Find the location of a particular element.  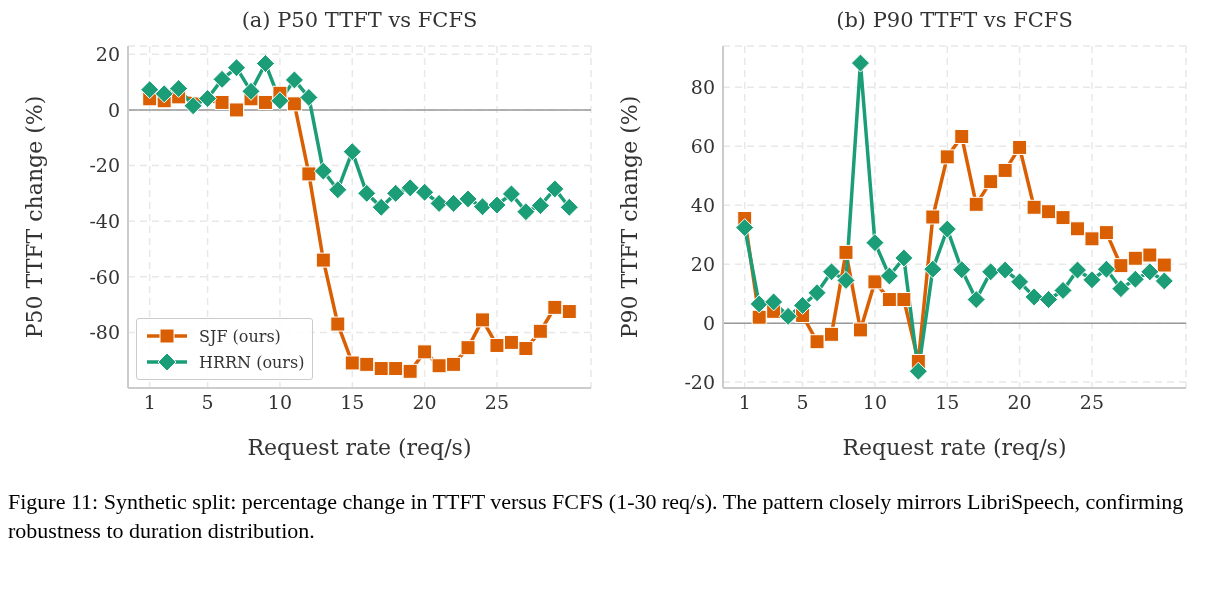

x-axis-title: Request rate (req/s) is located at coordinates (359, 447).